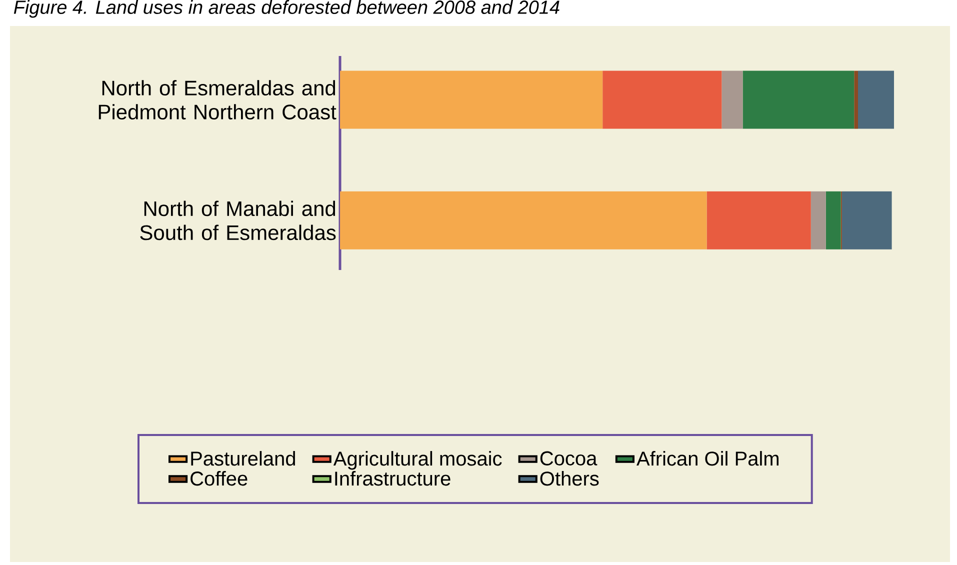  What do you see at coordinates (238, 220) in the screenshot?
I see `y-tick-label: North of Manabi and South of Esmeraldas` at bounding box center [238, 220].